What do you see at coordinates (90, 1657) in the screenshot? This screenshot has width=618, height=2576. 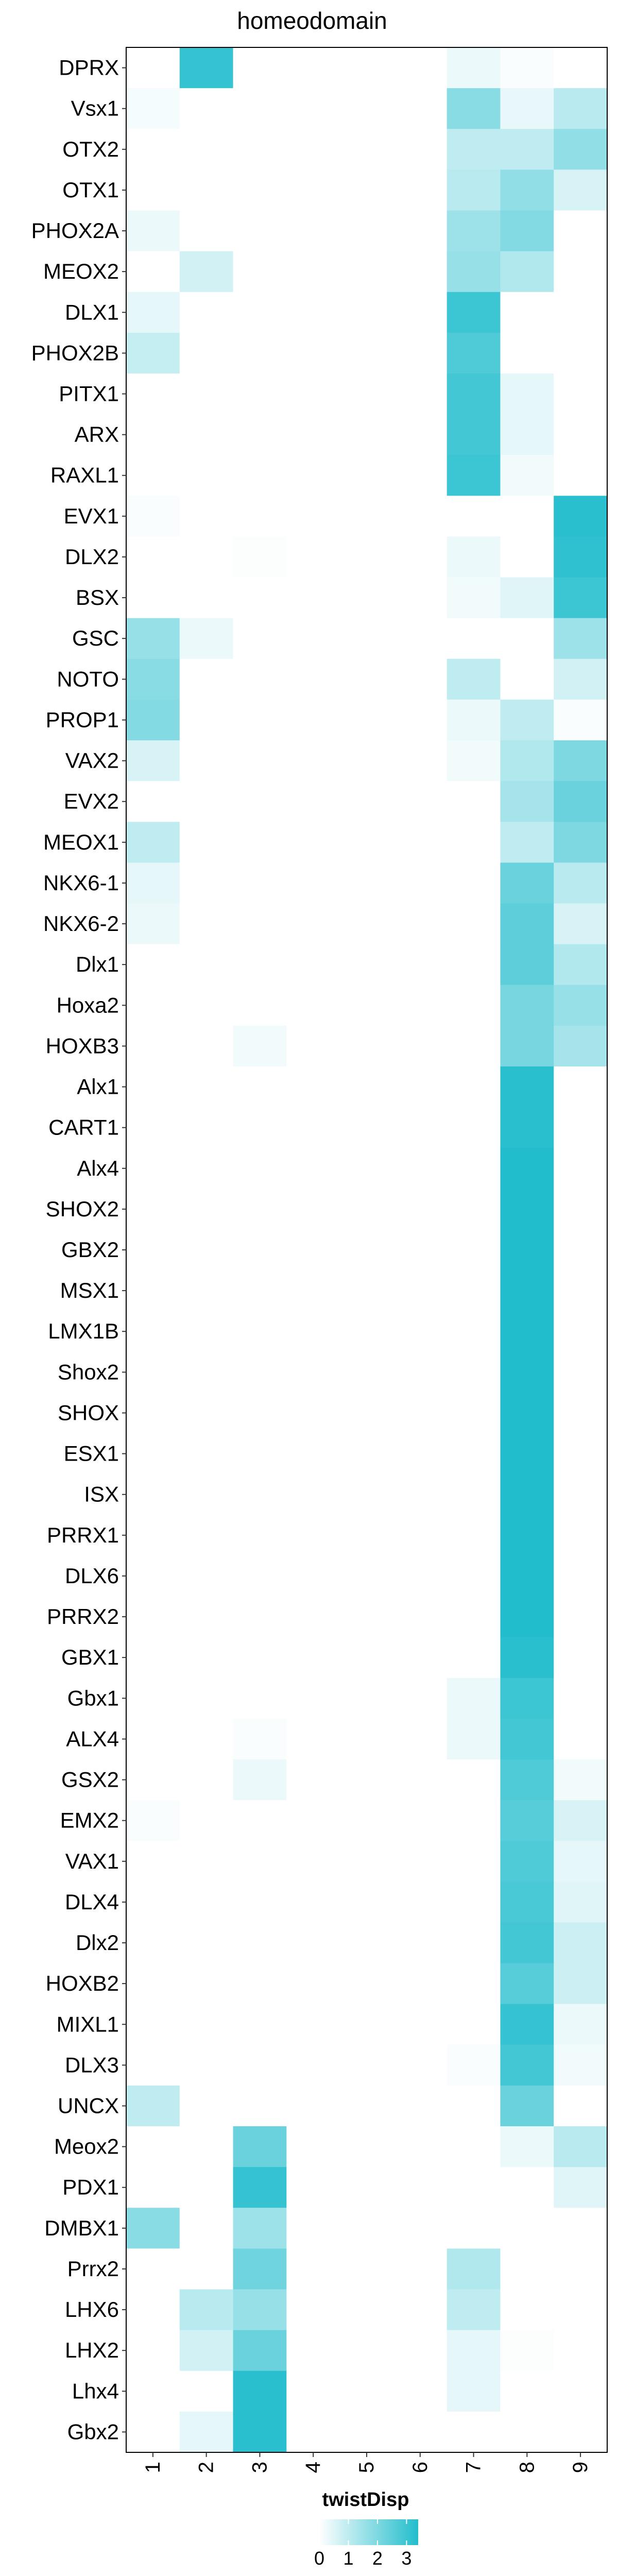 I see `row-label: GBX1` at bounding box center [90, 1657].